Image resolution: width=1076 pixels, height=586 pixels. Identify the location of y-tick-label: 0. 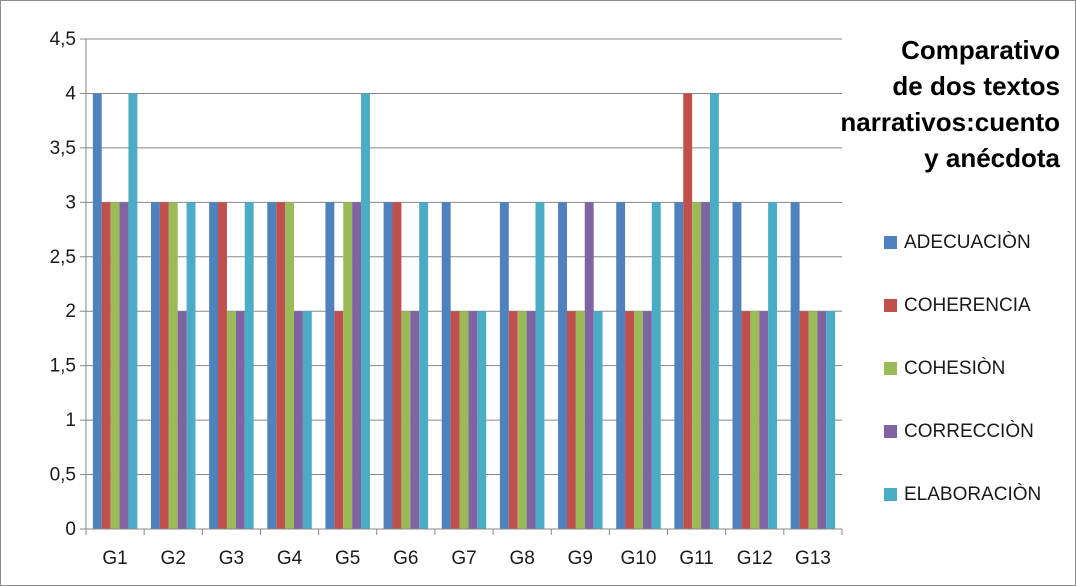
(70, 529).